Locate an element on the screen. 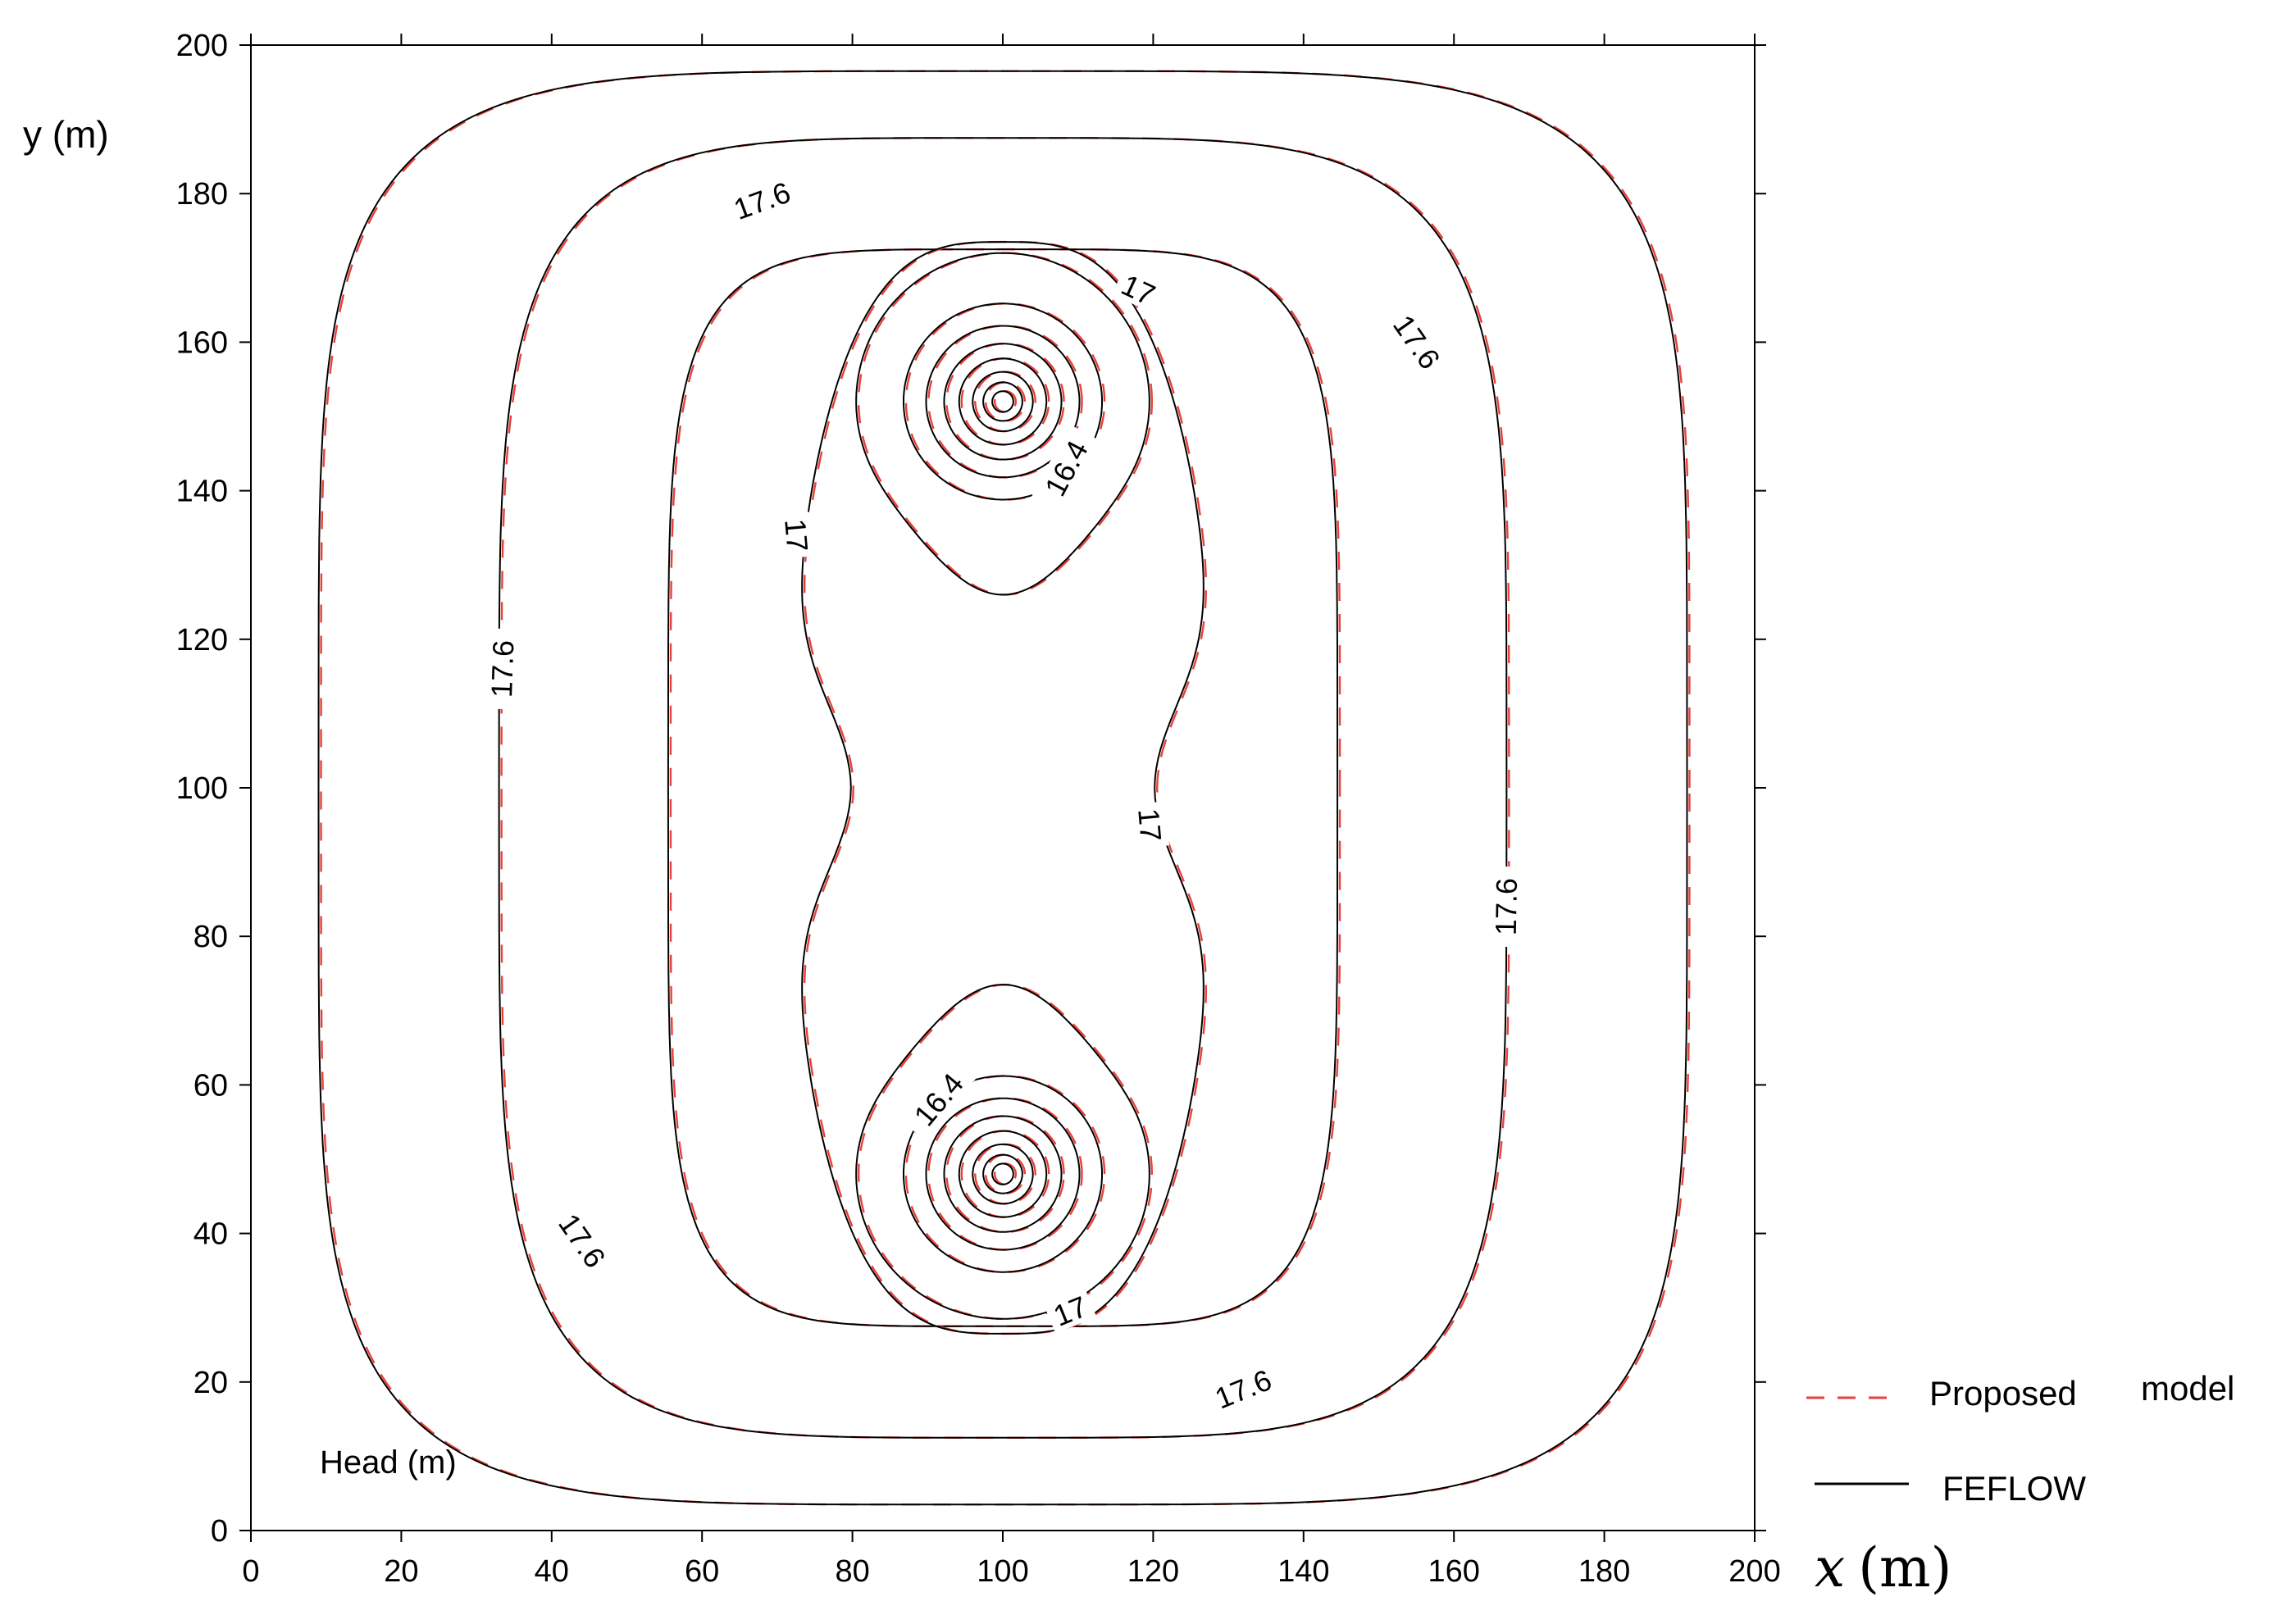  y-tick-label: 20 is located at coordinates (211, 1383).